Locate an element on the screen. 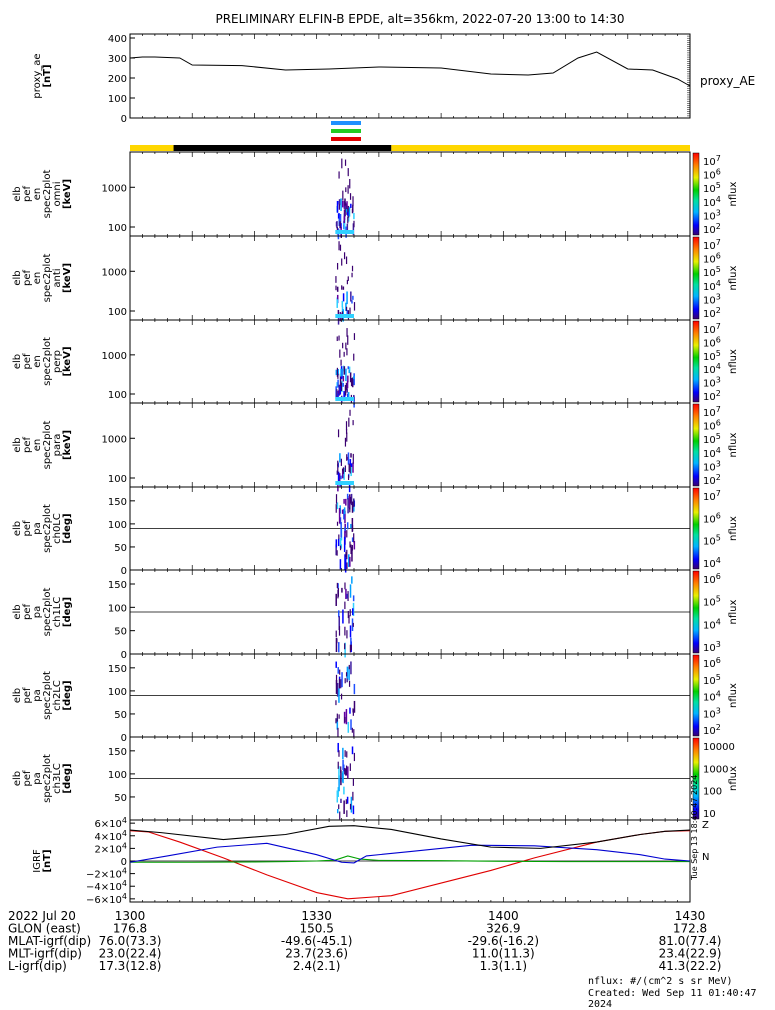  y-axis-label: proxy_ae is located at coordinates (37, 75).